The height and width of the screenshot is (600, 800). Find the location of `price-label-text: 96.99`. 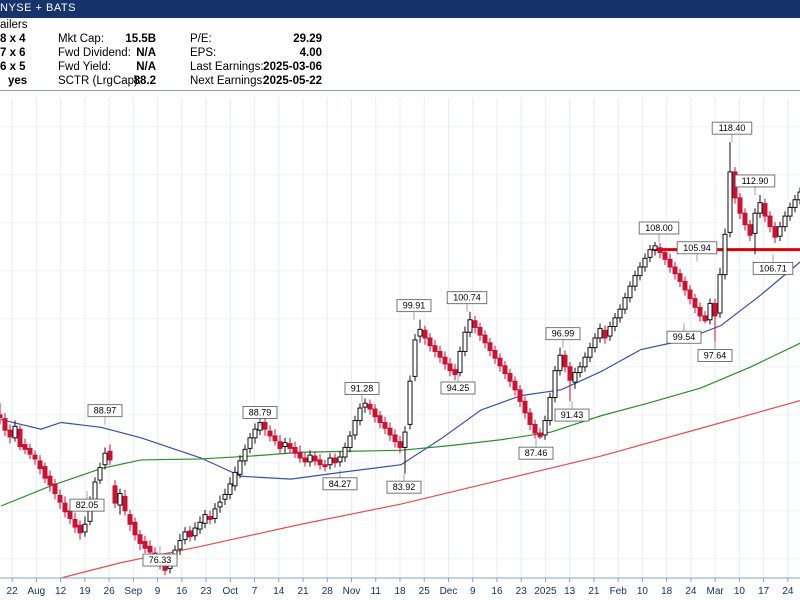

price-label-text: 96.99 is located at coordinates (563, 334).